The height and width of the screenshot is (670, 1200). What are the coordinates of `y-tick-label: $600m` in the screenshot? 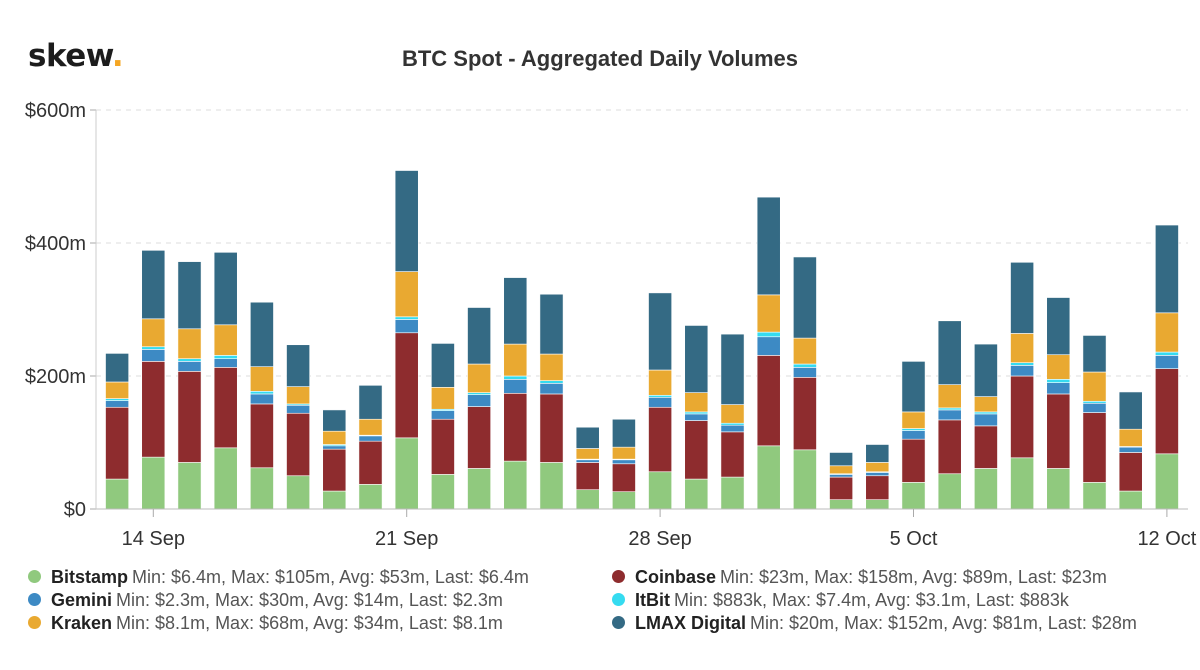 It's located at (55, 111).